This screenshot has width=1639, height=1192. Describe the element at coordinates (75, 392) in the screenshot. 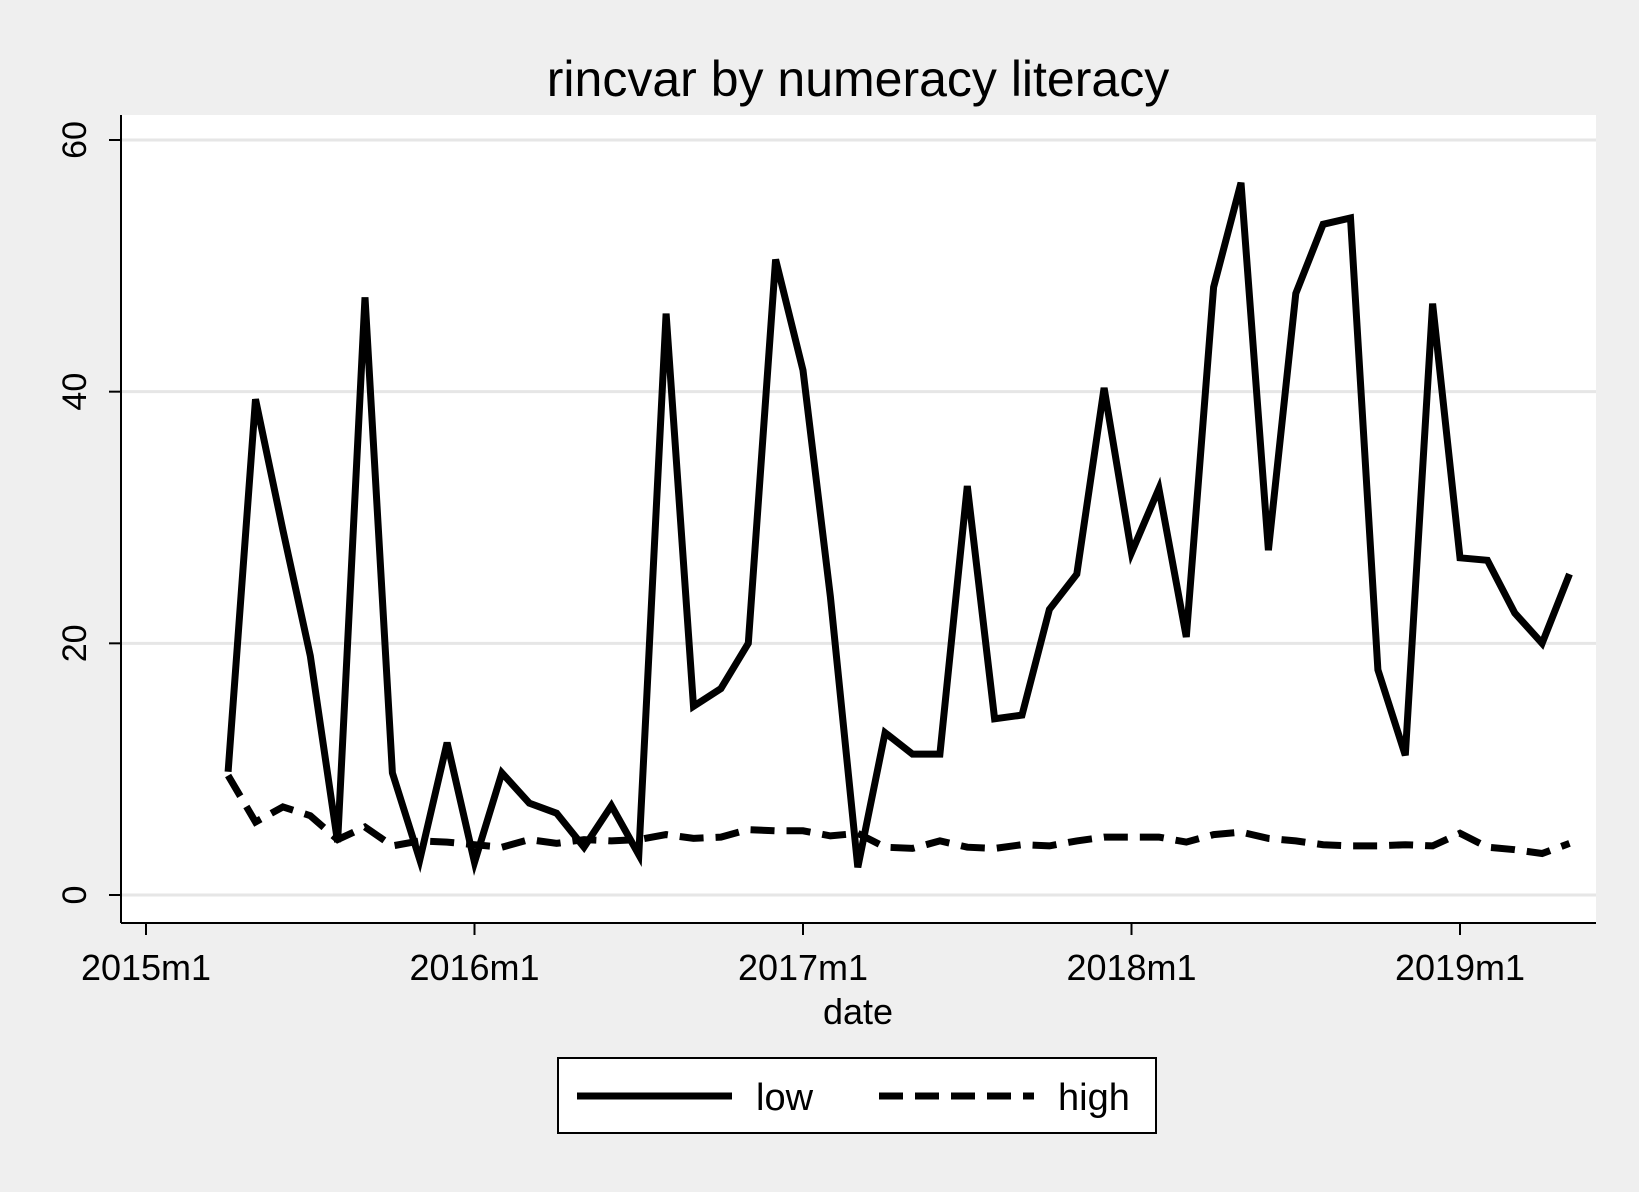

I see `y-tick-label-40: 40` at that location.